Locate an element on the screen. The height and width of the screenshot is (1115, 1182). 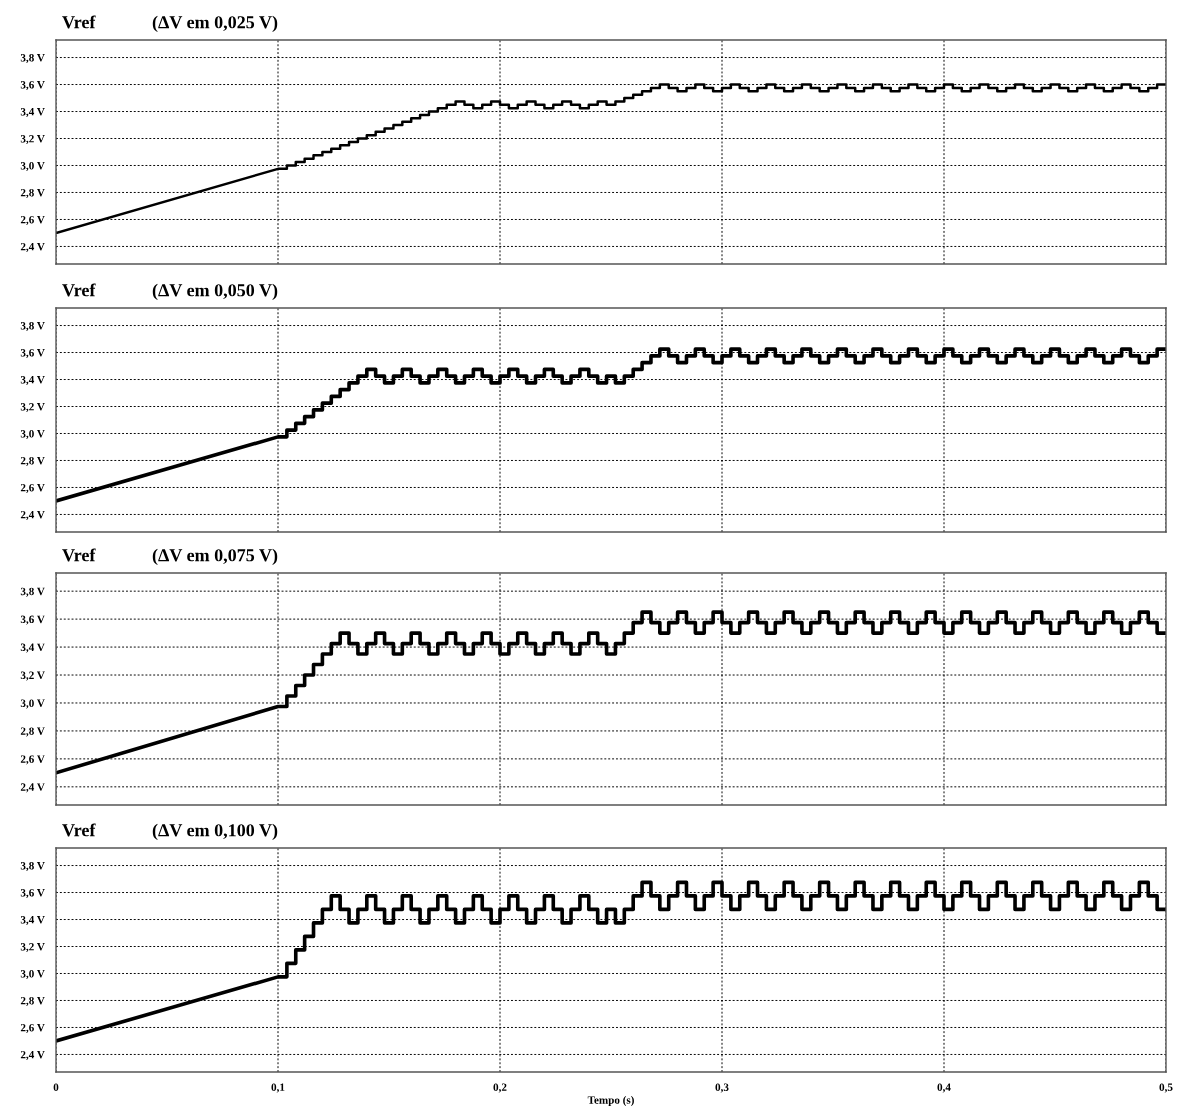
chart-subtitle: (ΔV em 0,025 V) is located at coordinates (215, 23).